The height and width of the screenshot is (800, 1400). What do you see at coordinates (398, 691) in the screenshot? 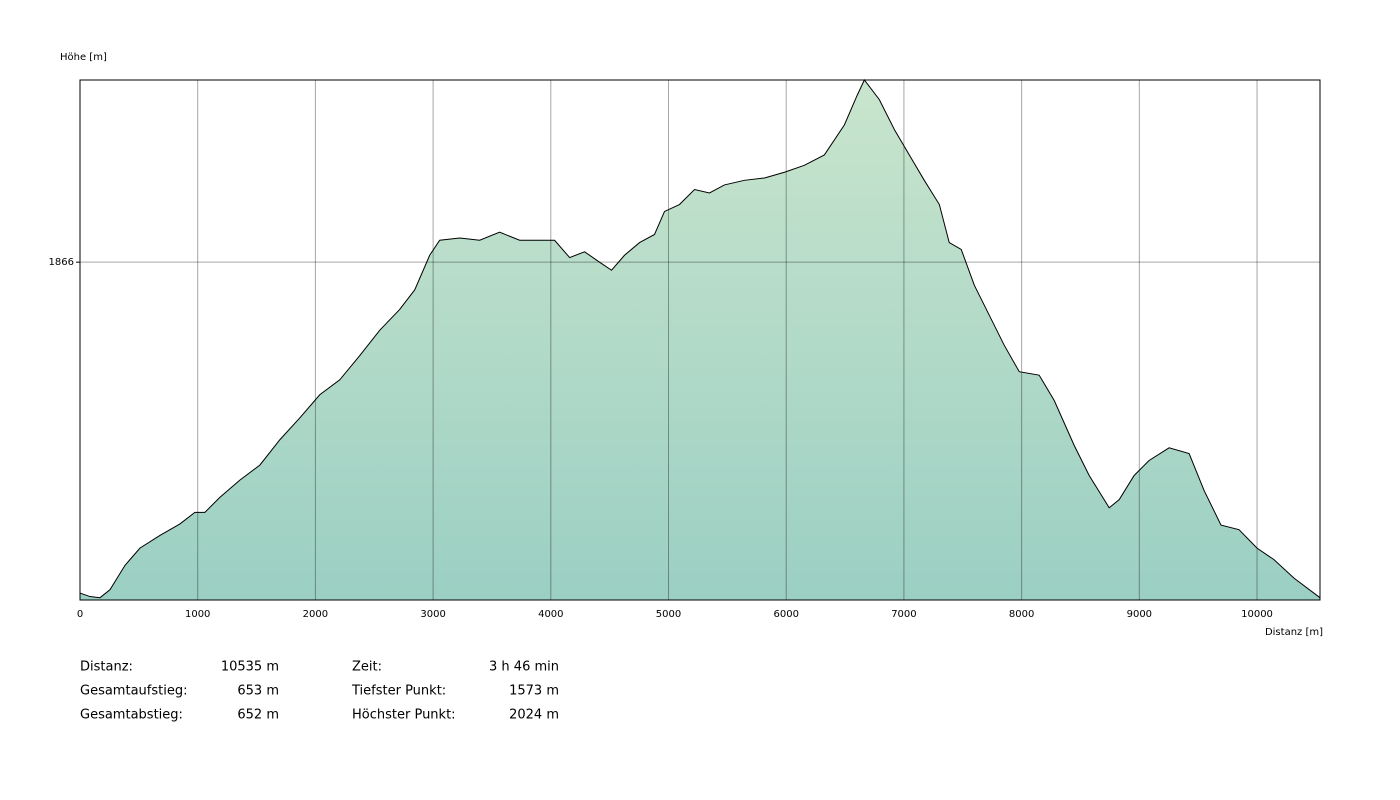
I see `stat-label: Tiefster Punkt:` at bounding box center [398, 691].